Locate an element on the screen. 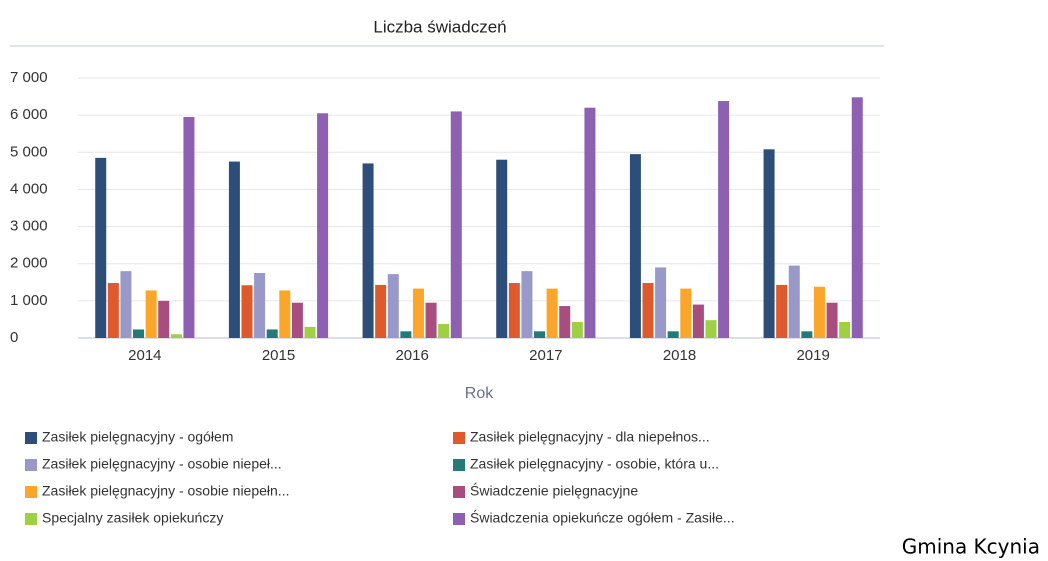  chart-title: Liczba świadczeń is located at coordinates (439, 26).